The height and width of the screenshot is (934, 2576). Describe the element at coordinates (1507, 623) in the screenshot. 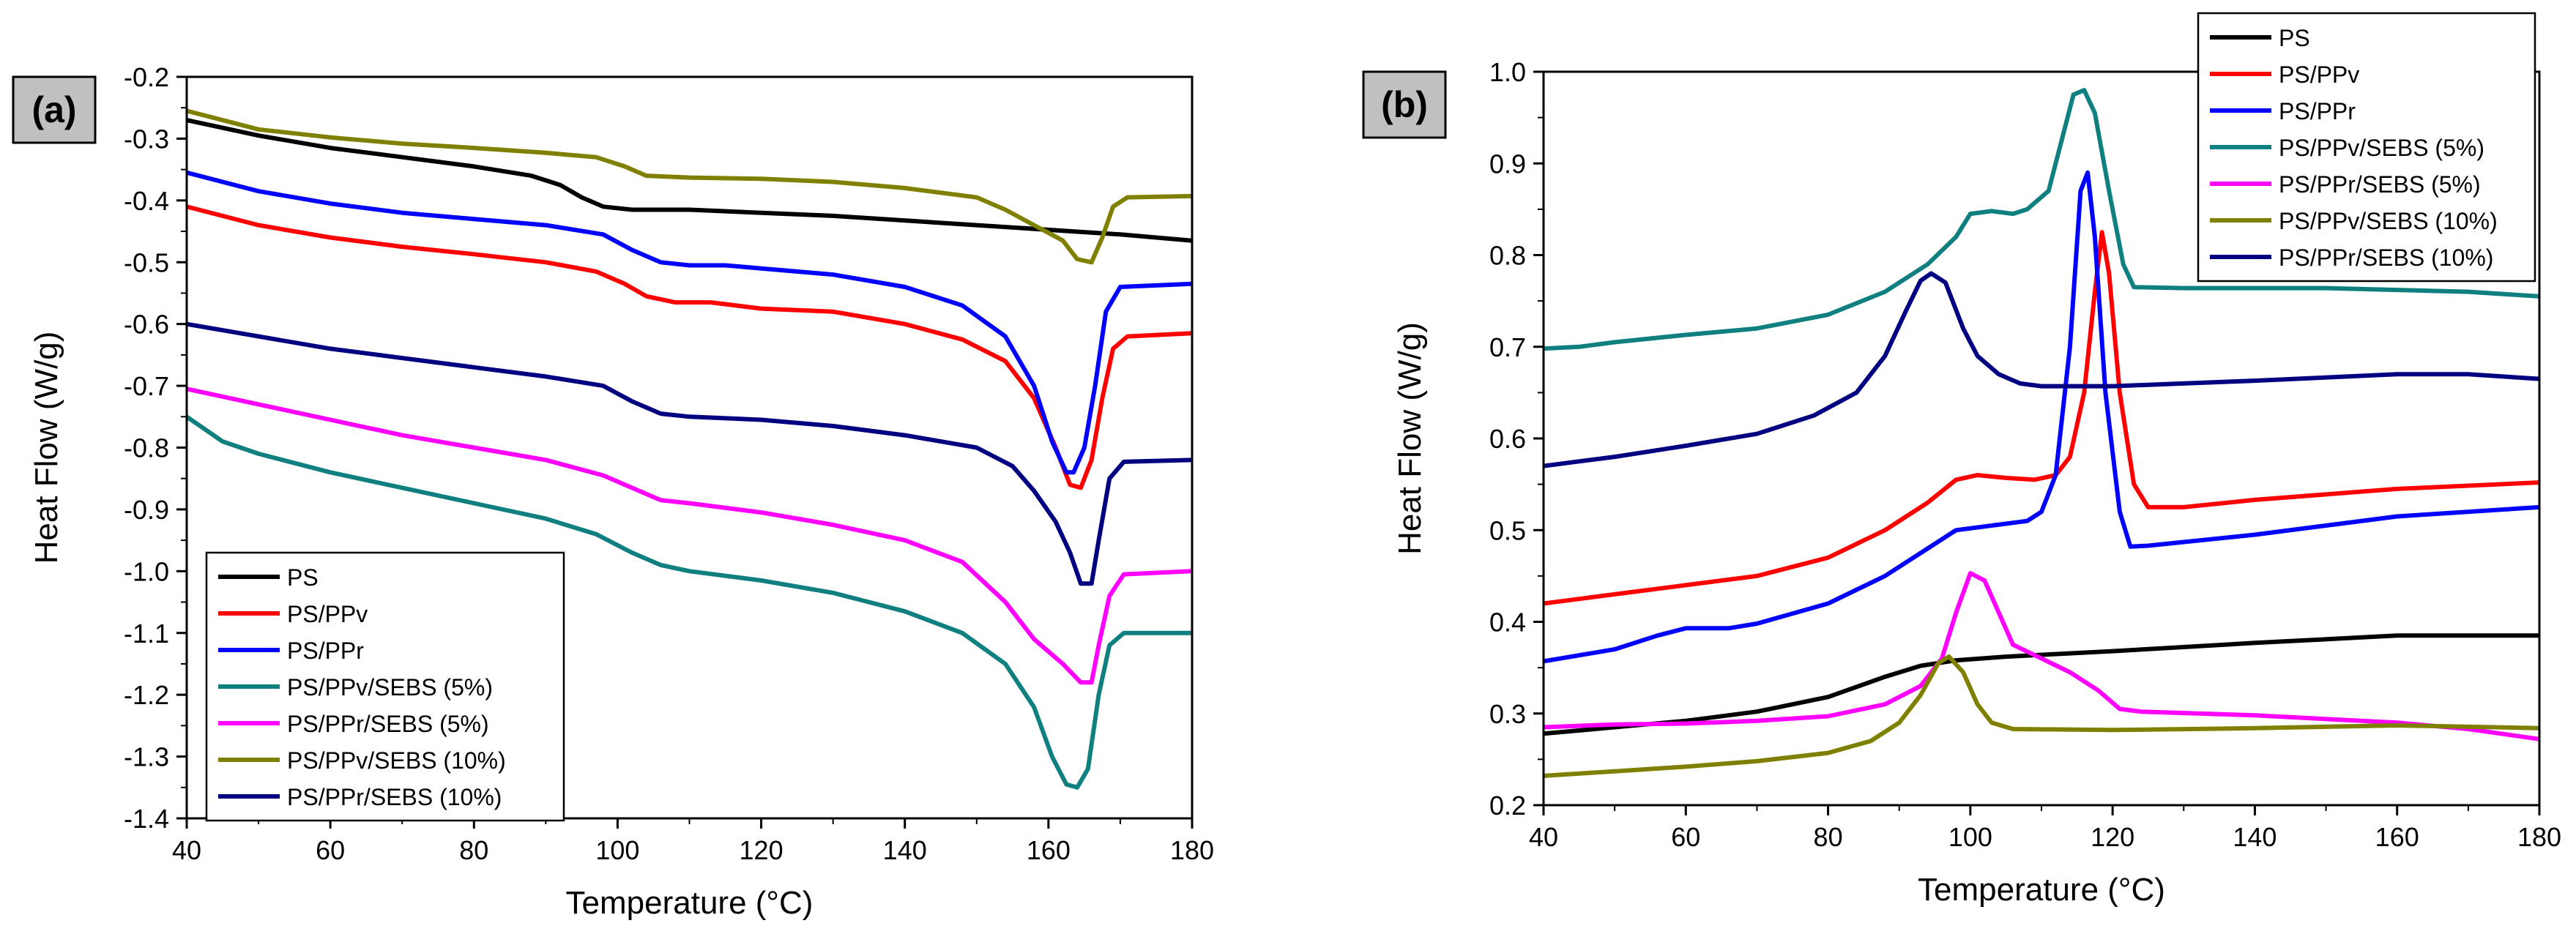

I see `y-tick-label: 0.4` at that location.